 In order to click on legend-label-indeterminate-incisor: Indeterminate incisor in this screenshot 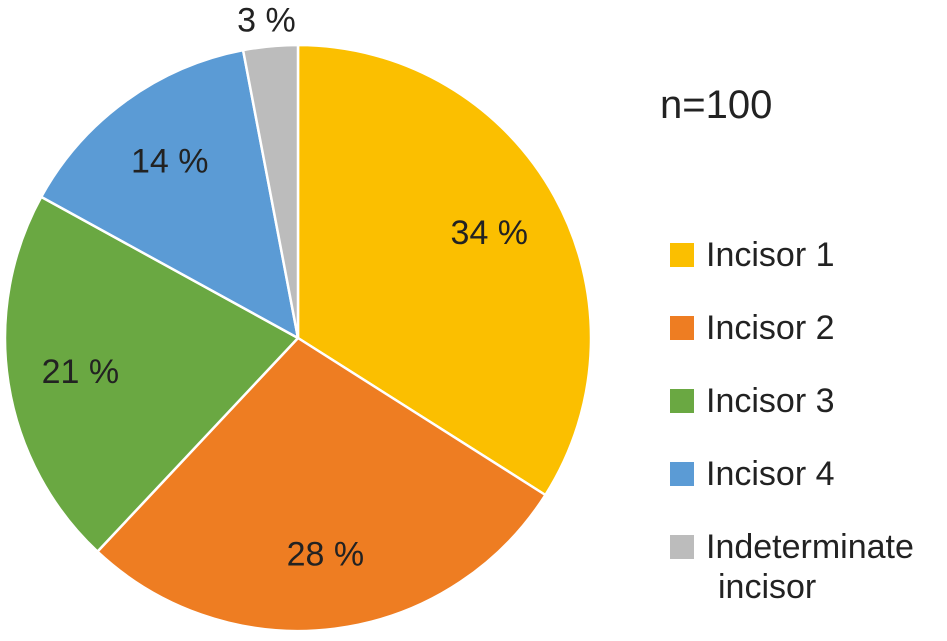, I will do `click(810, 567)`.